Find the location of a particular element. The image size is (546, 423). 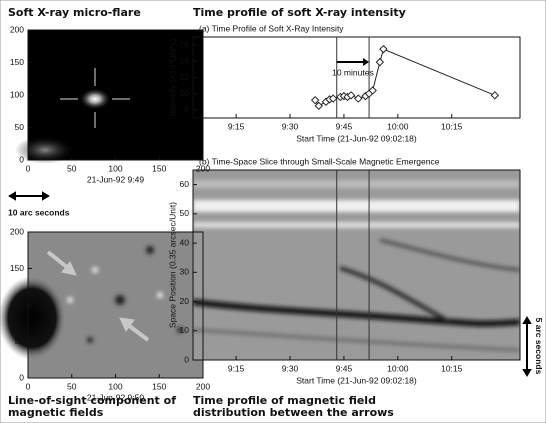

heading: Soft X-ray micro-flare is located at coordinates (74, 12).